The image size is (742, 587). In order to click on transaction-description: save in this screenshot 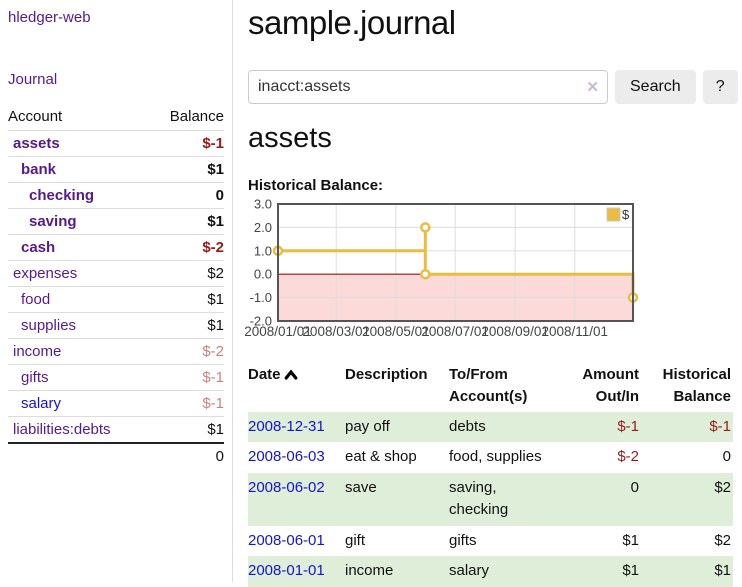, I will do `click(361, 487)`.